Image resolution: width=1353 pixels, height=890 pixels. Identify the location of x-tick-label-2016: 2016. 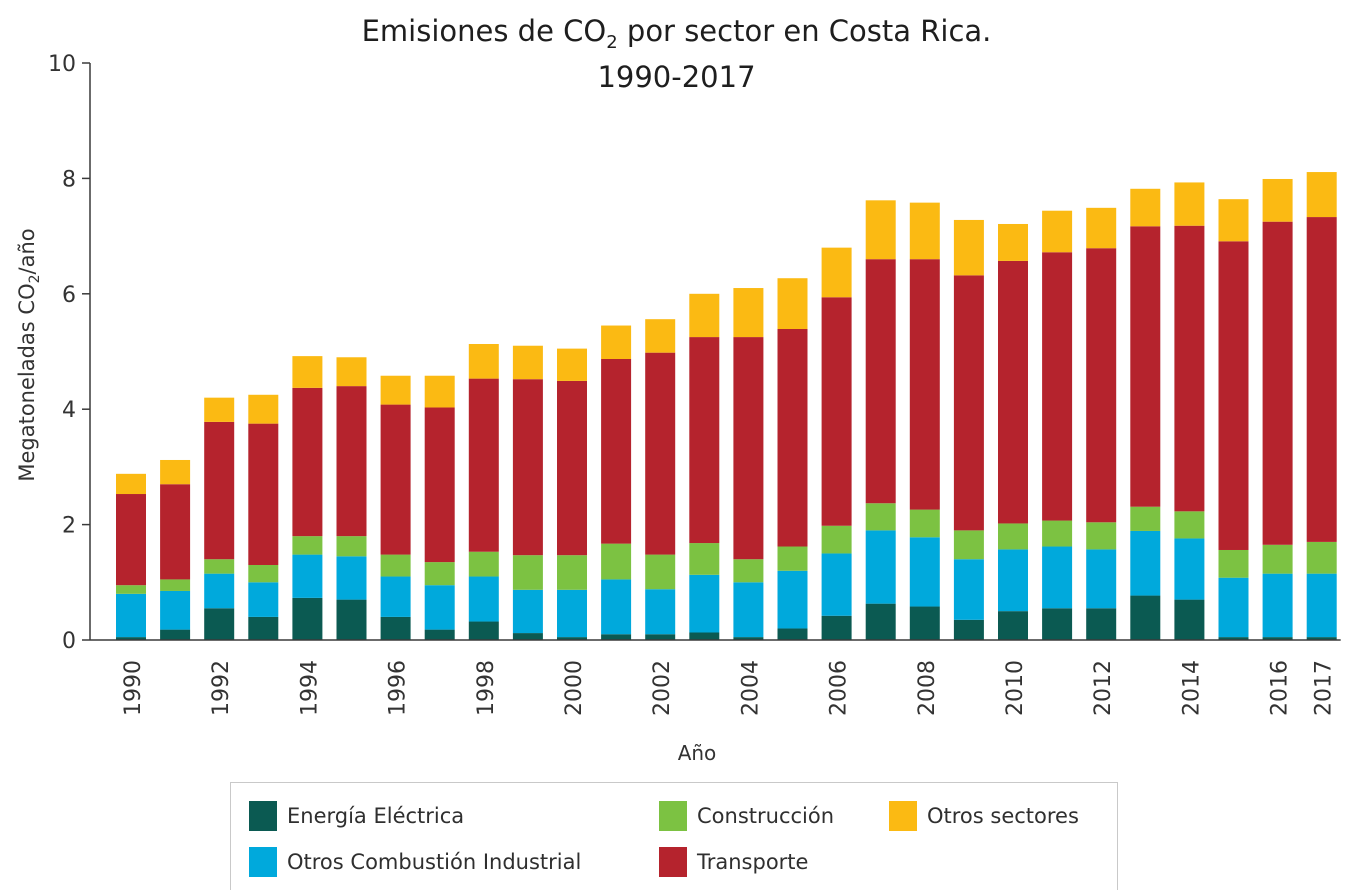
(1280, 688).